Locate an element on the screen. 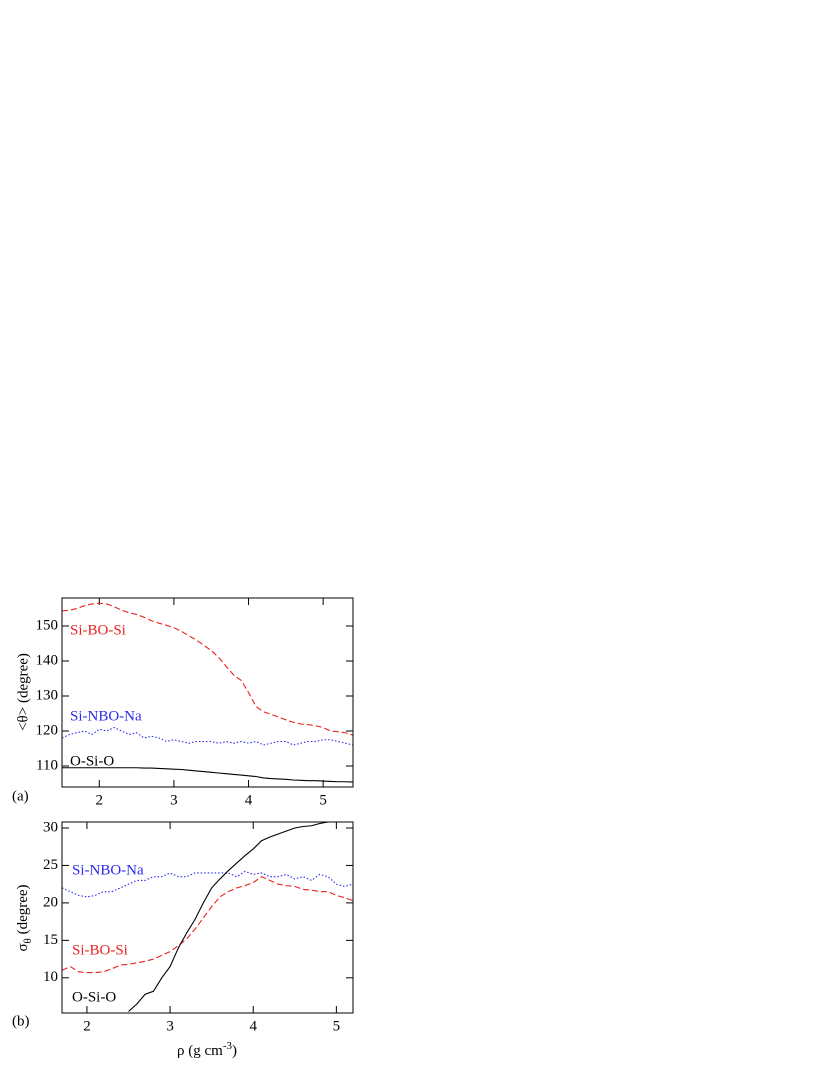  y-label-rest: (degree) is located at coordinates (23, 911).